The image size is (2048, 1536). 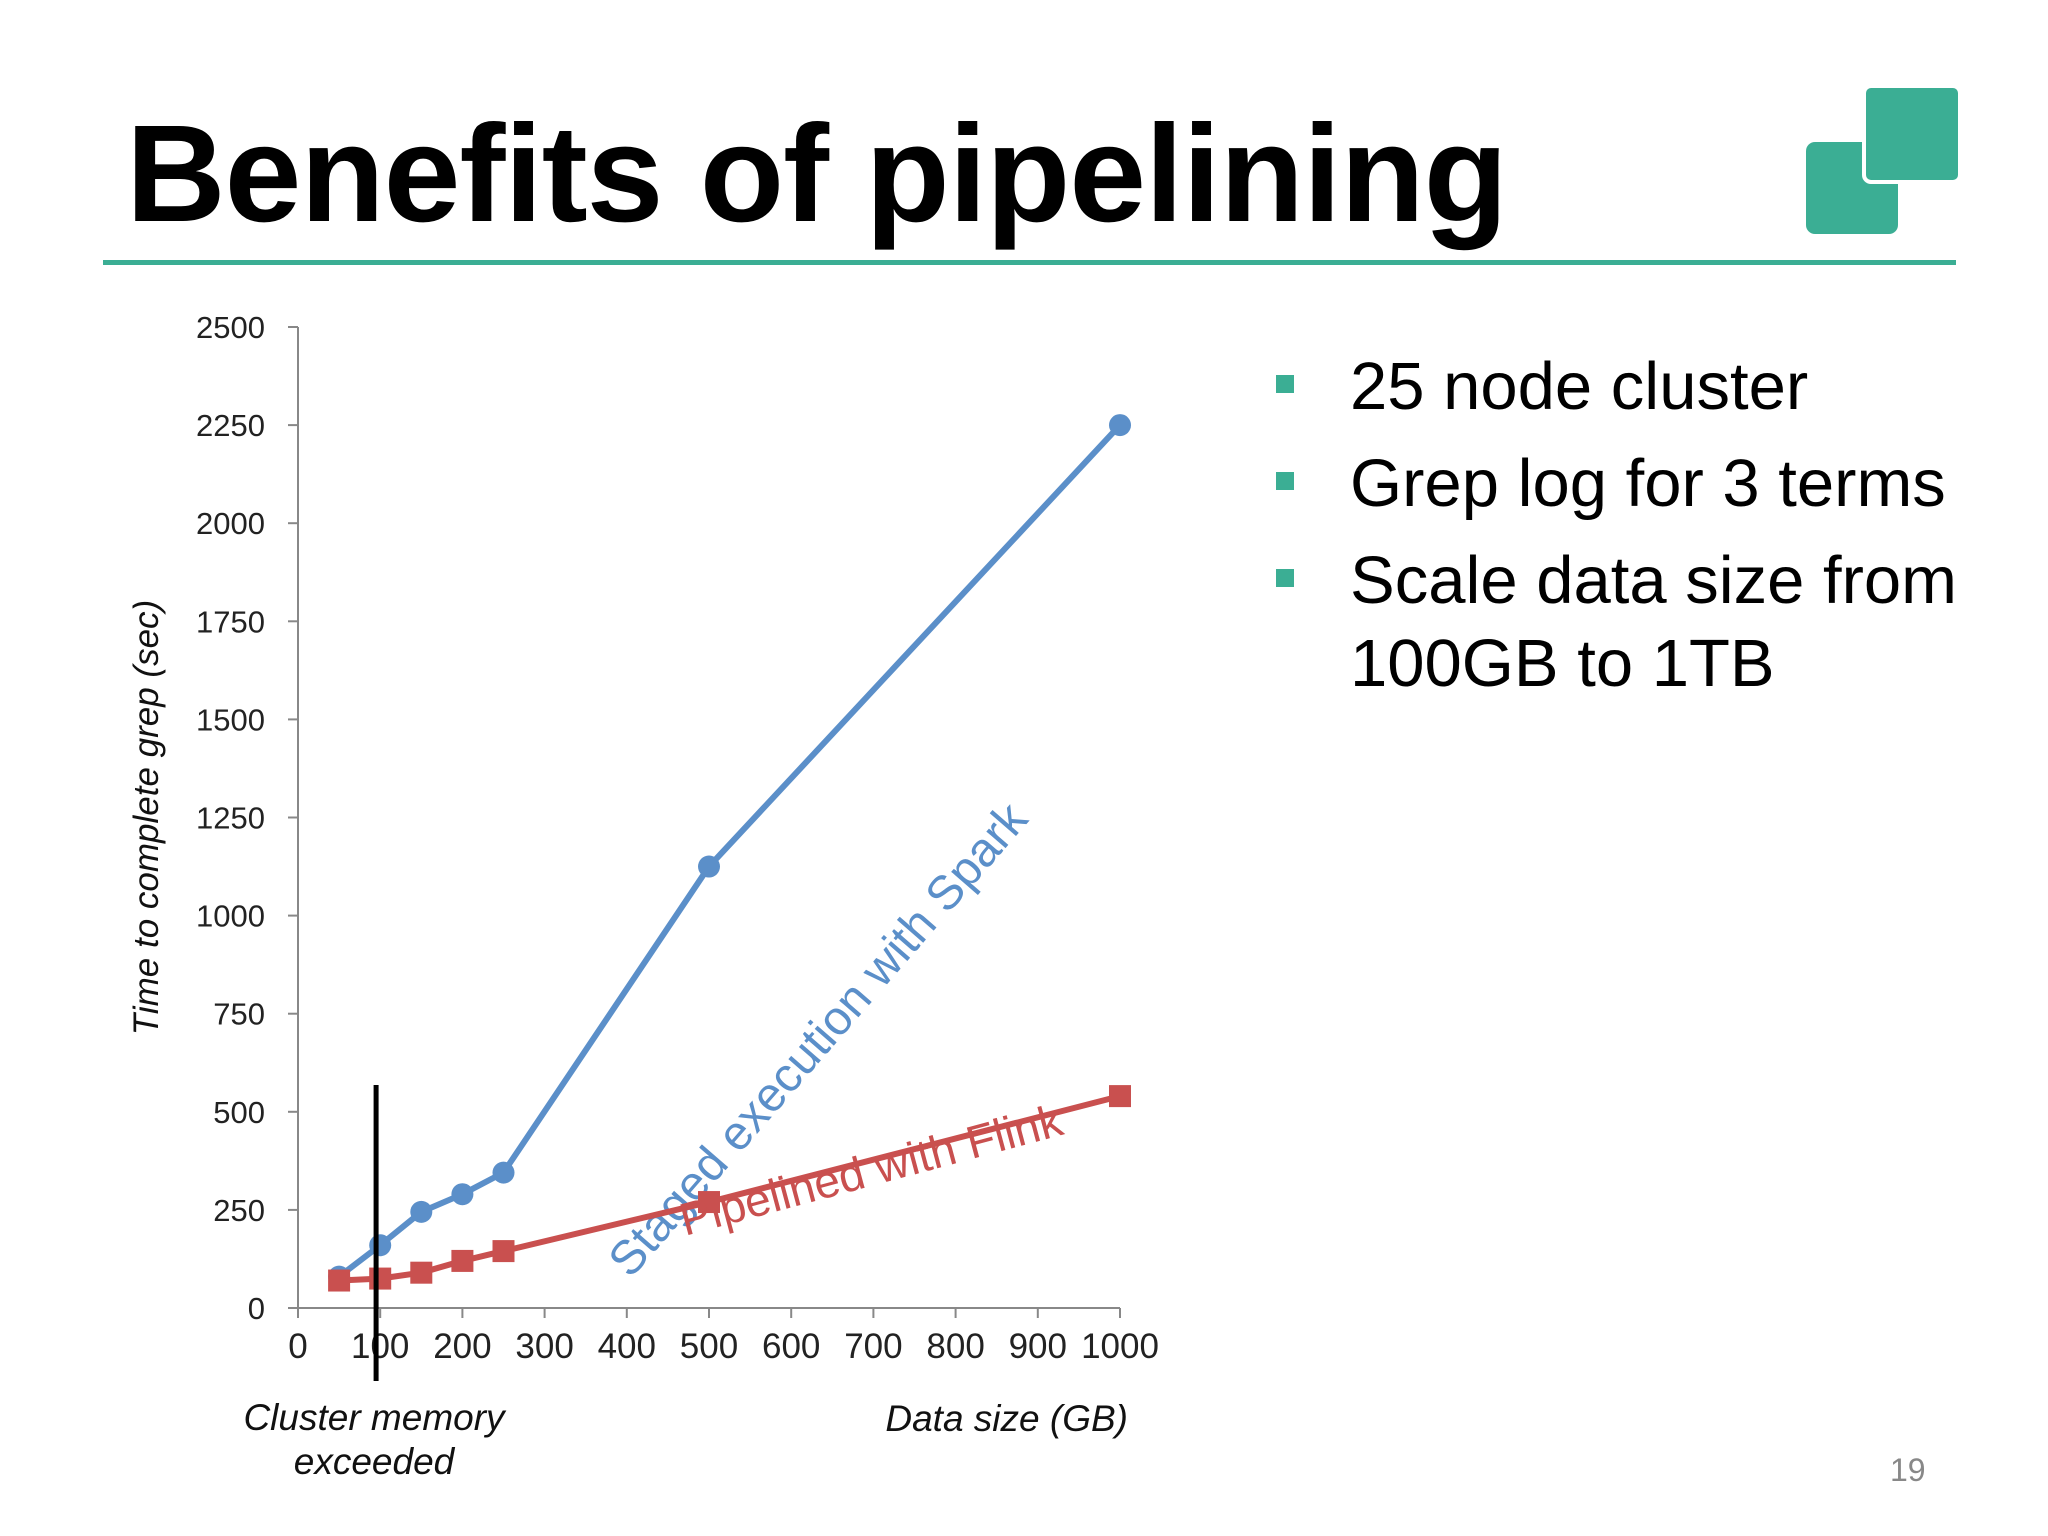 What do you see at coordinates (544, 1346) in the screenshot?
I see `x-tick-label: 300` at bounding box center [544, 1346].